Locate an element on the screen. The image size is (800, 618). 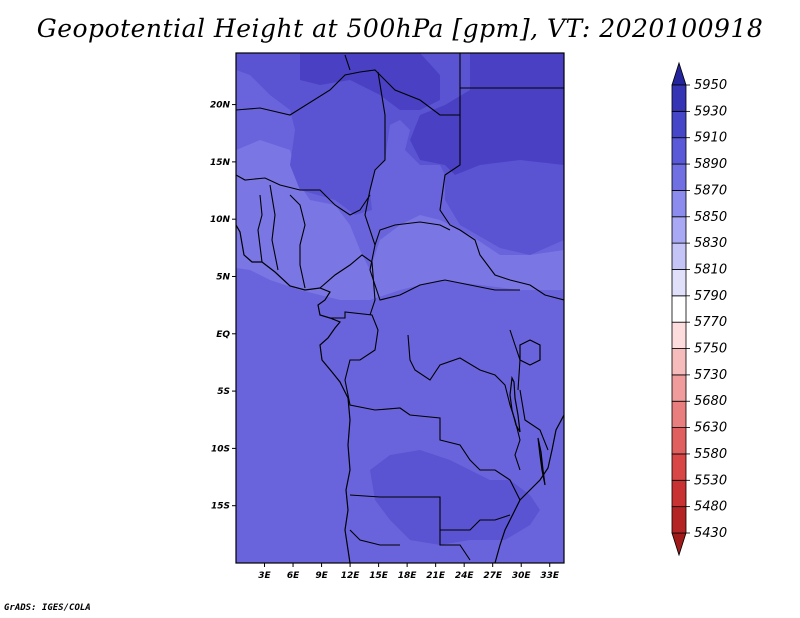
longitude-axis: 3E 6E 9E 12E 15E 18E 21E 24E 27E 30E 33E is located at coordinates (409, 572).